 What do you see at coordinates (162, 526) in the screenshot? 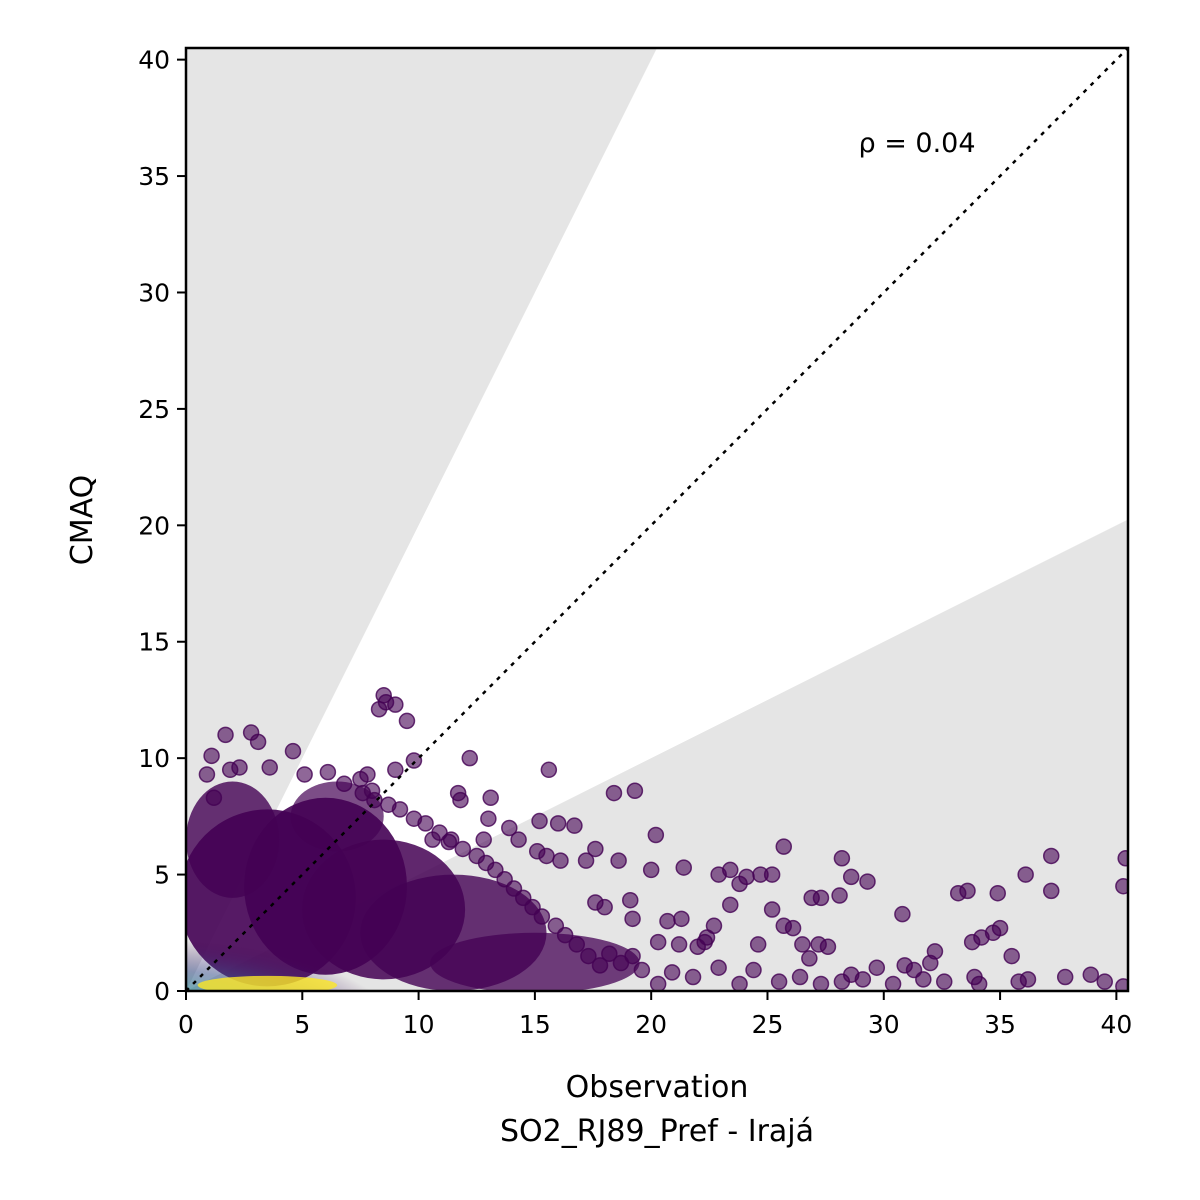
I see `y-axis-ticks: 0 5 10 15 20 25 30 35 40` at bounding box center [162, 526].